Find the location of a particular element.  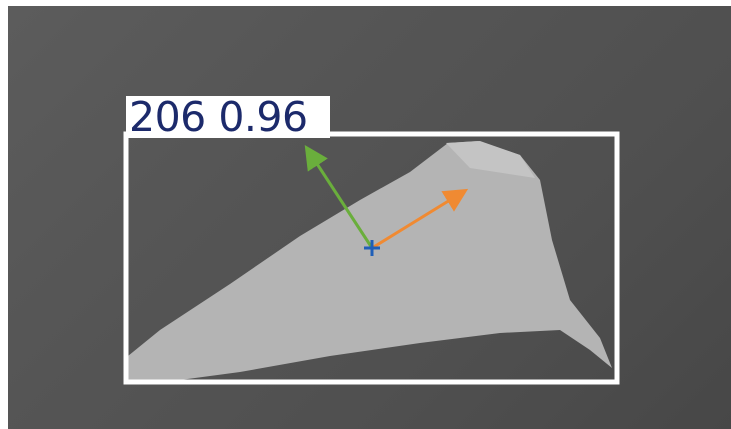

center-marker-icon is located at coordinates (372, 248).